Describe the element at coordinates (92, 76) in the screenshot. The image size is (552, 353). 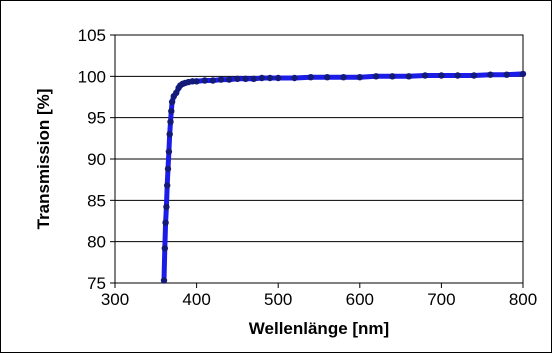
I see `y-tick-label: 100` at that location.